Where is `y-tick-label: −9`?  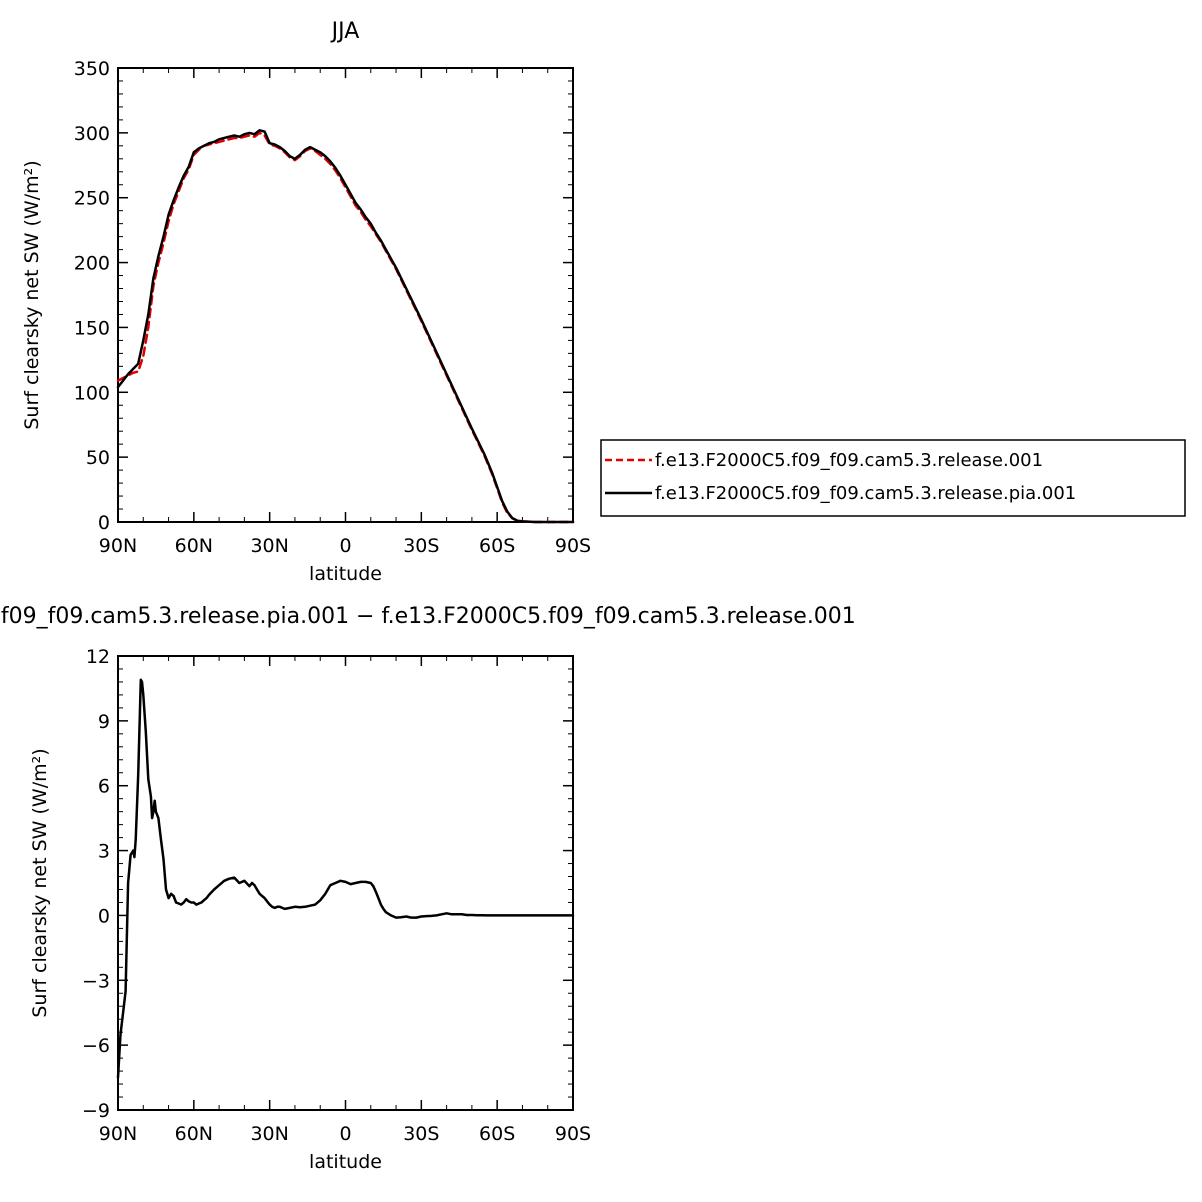 y-tick-label: −9 is located at coordinates (96, 1111).